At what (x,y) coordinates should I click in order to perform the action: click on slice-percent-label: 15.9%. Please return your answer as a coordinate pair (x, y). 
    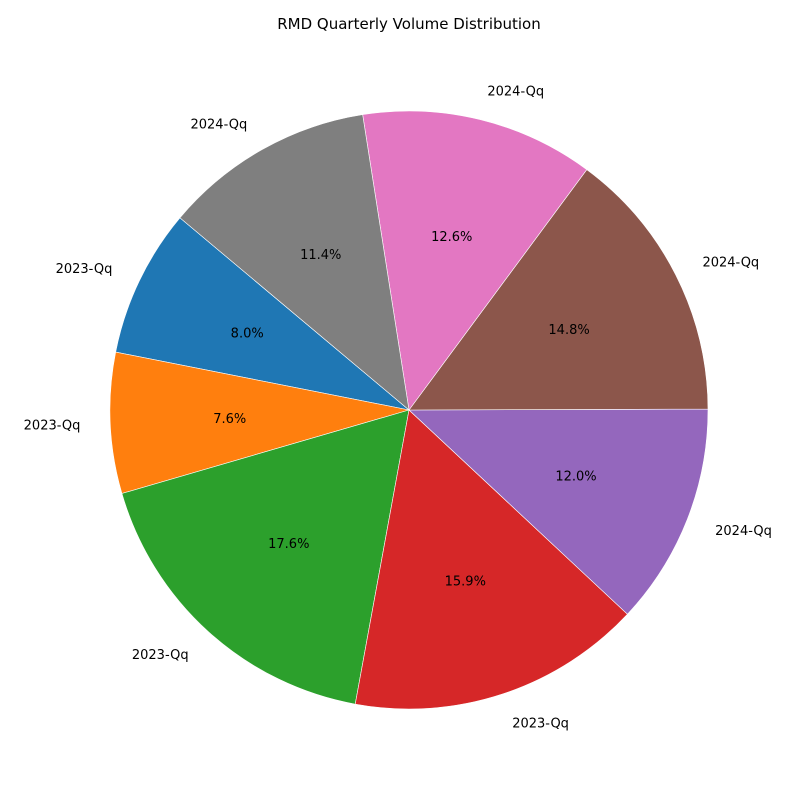
    Looking at the image, I should click on (465, 581).